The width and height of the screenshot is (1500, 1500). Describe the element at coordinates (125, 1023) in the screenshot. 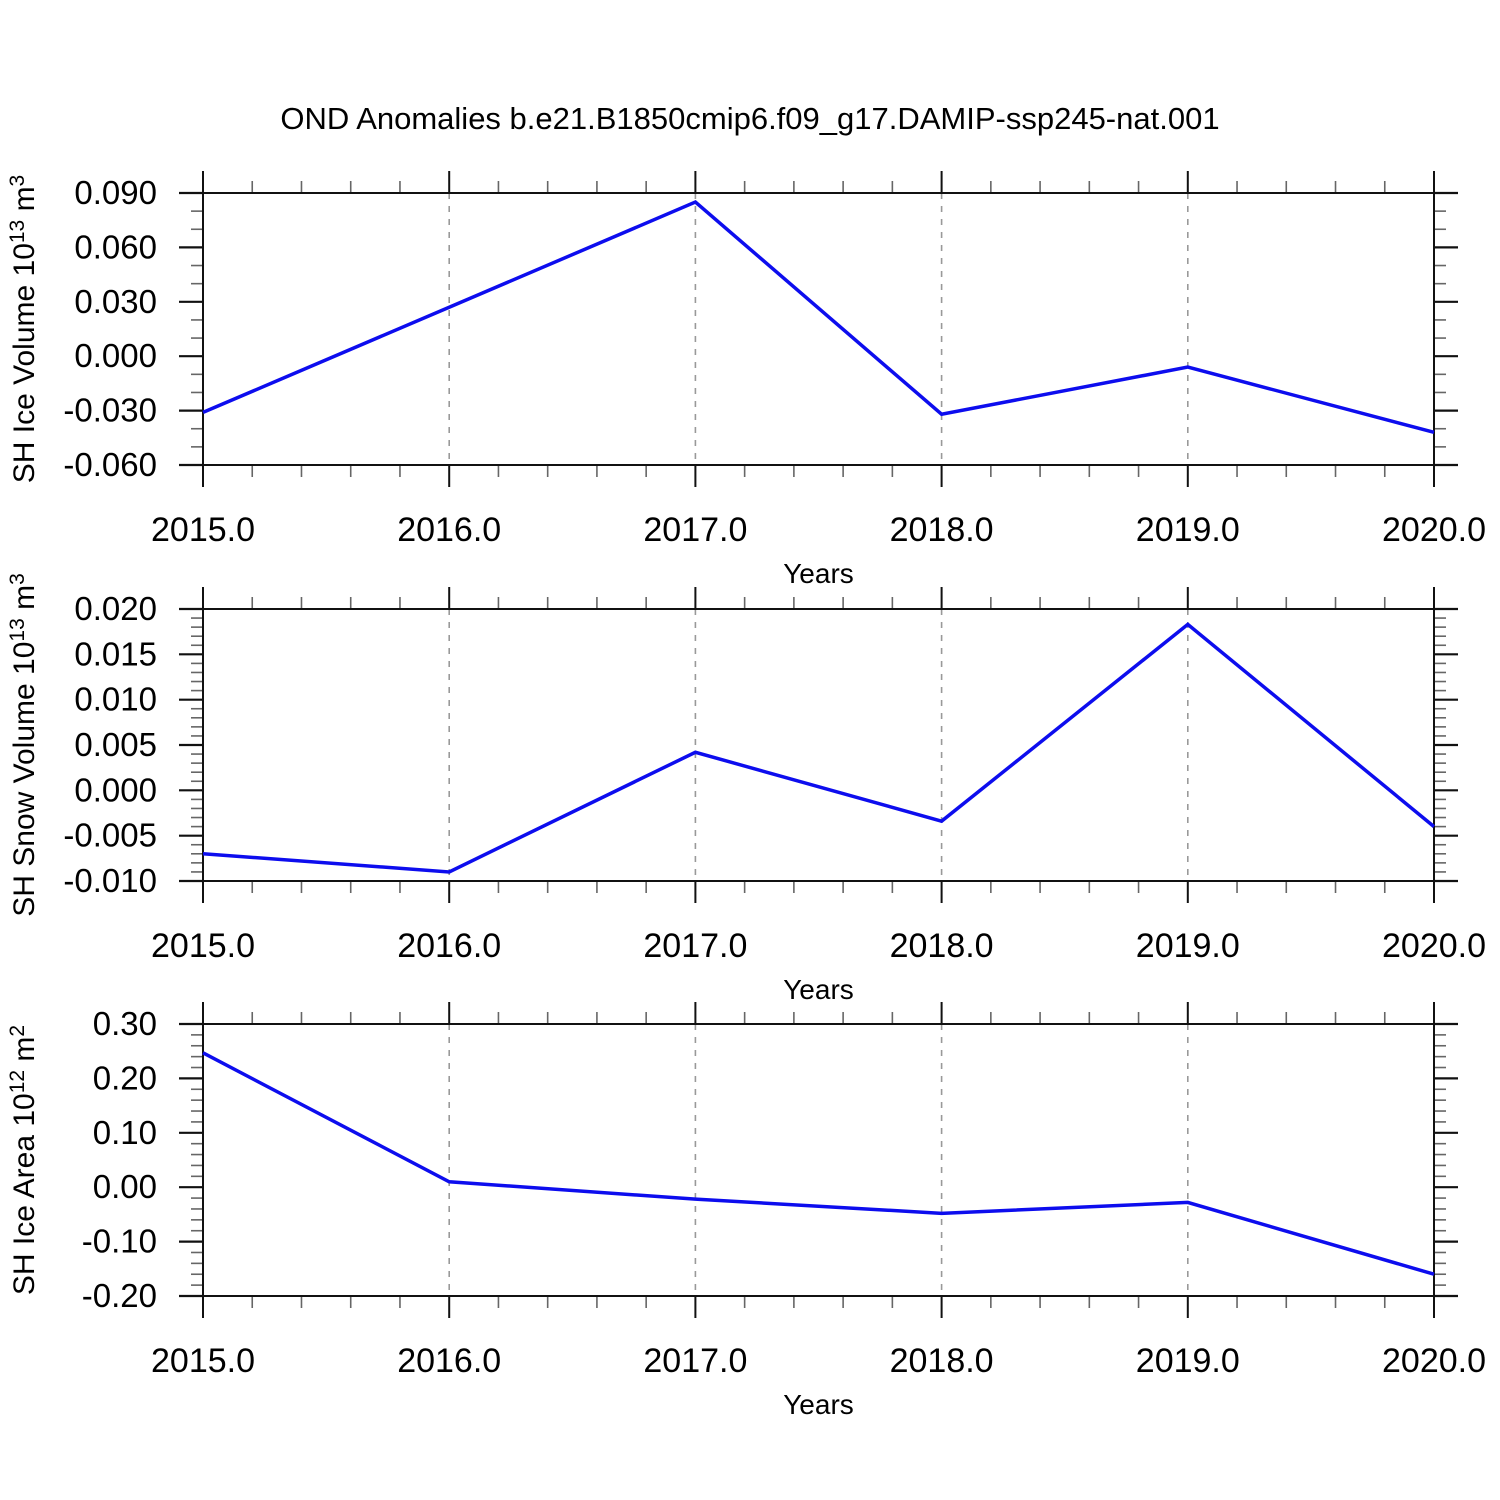

I see `y-tick-label: 0.30` at that location.